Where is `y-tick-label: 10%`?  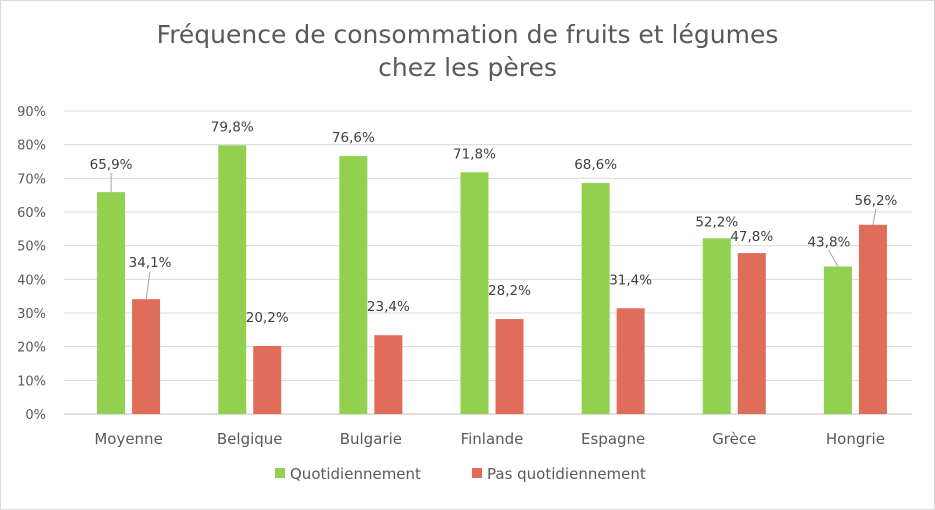 y-tick-label: 10% is located at coordinates (31, 381).